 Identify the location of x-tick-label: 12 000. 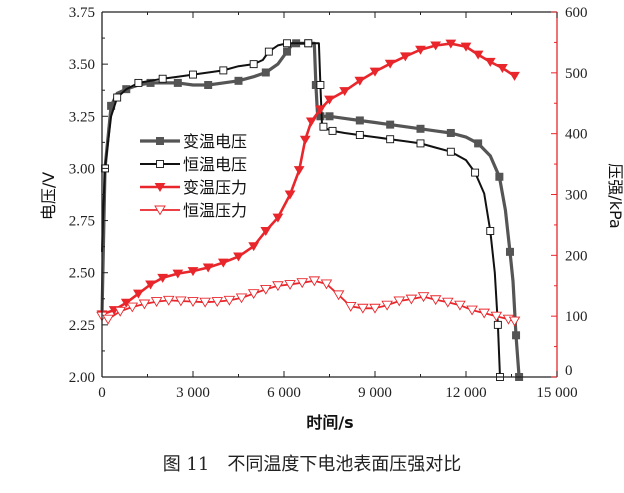
(465, 393).